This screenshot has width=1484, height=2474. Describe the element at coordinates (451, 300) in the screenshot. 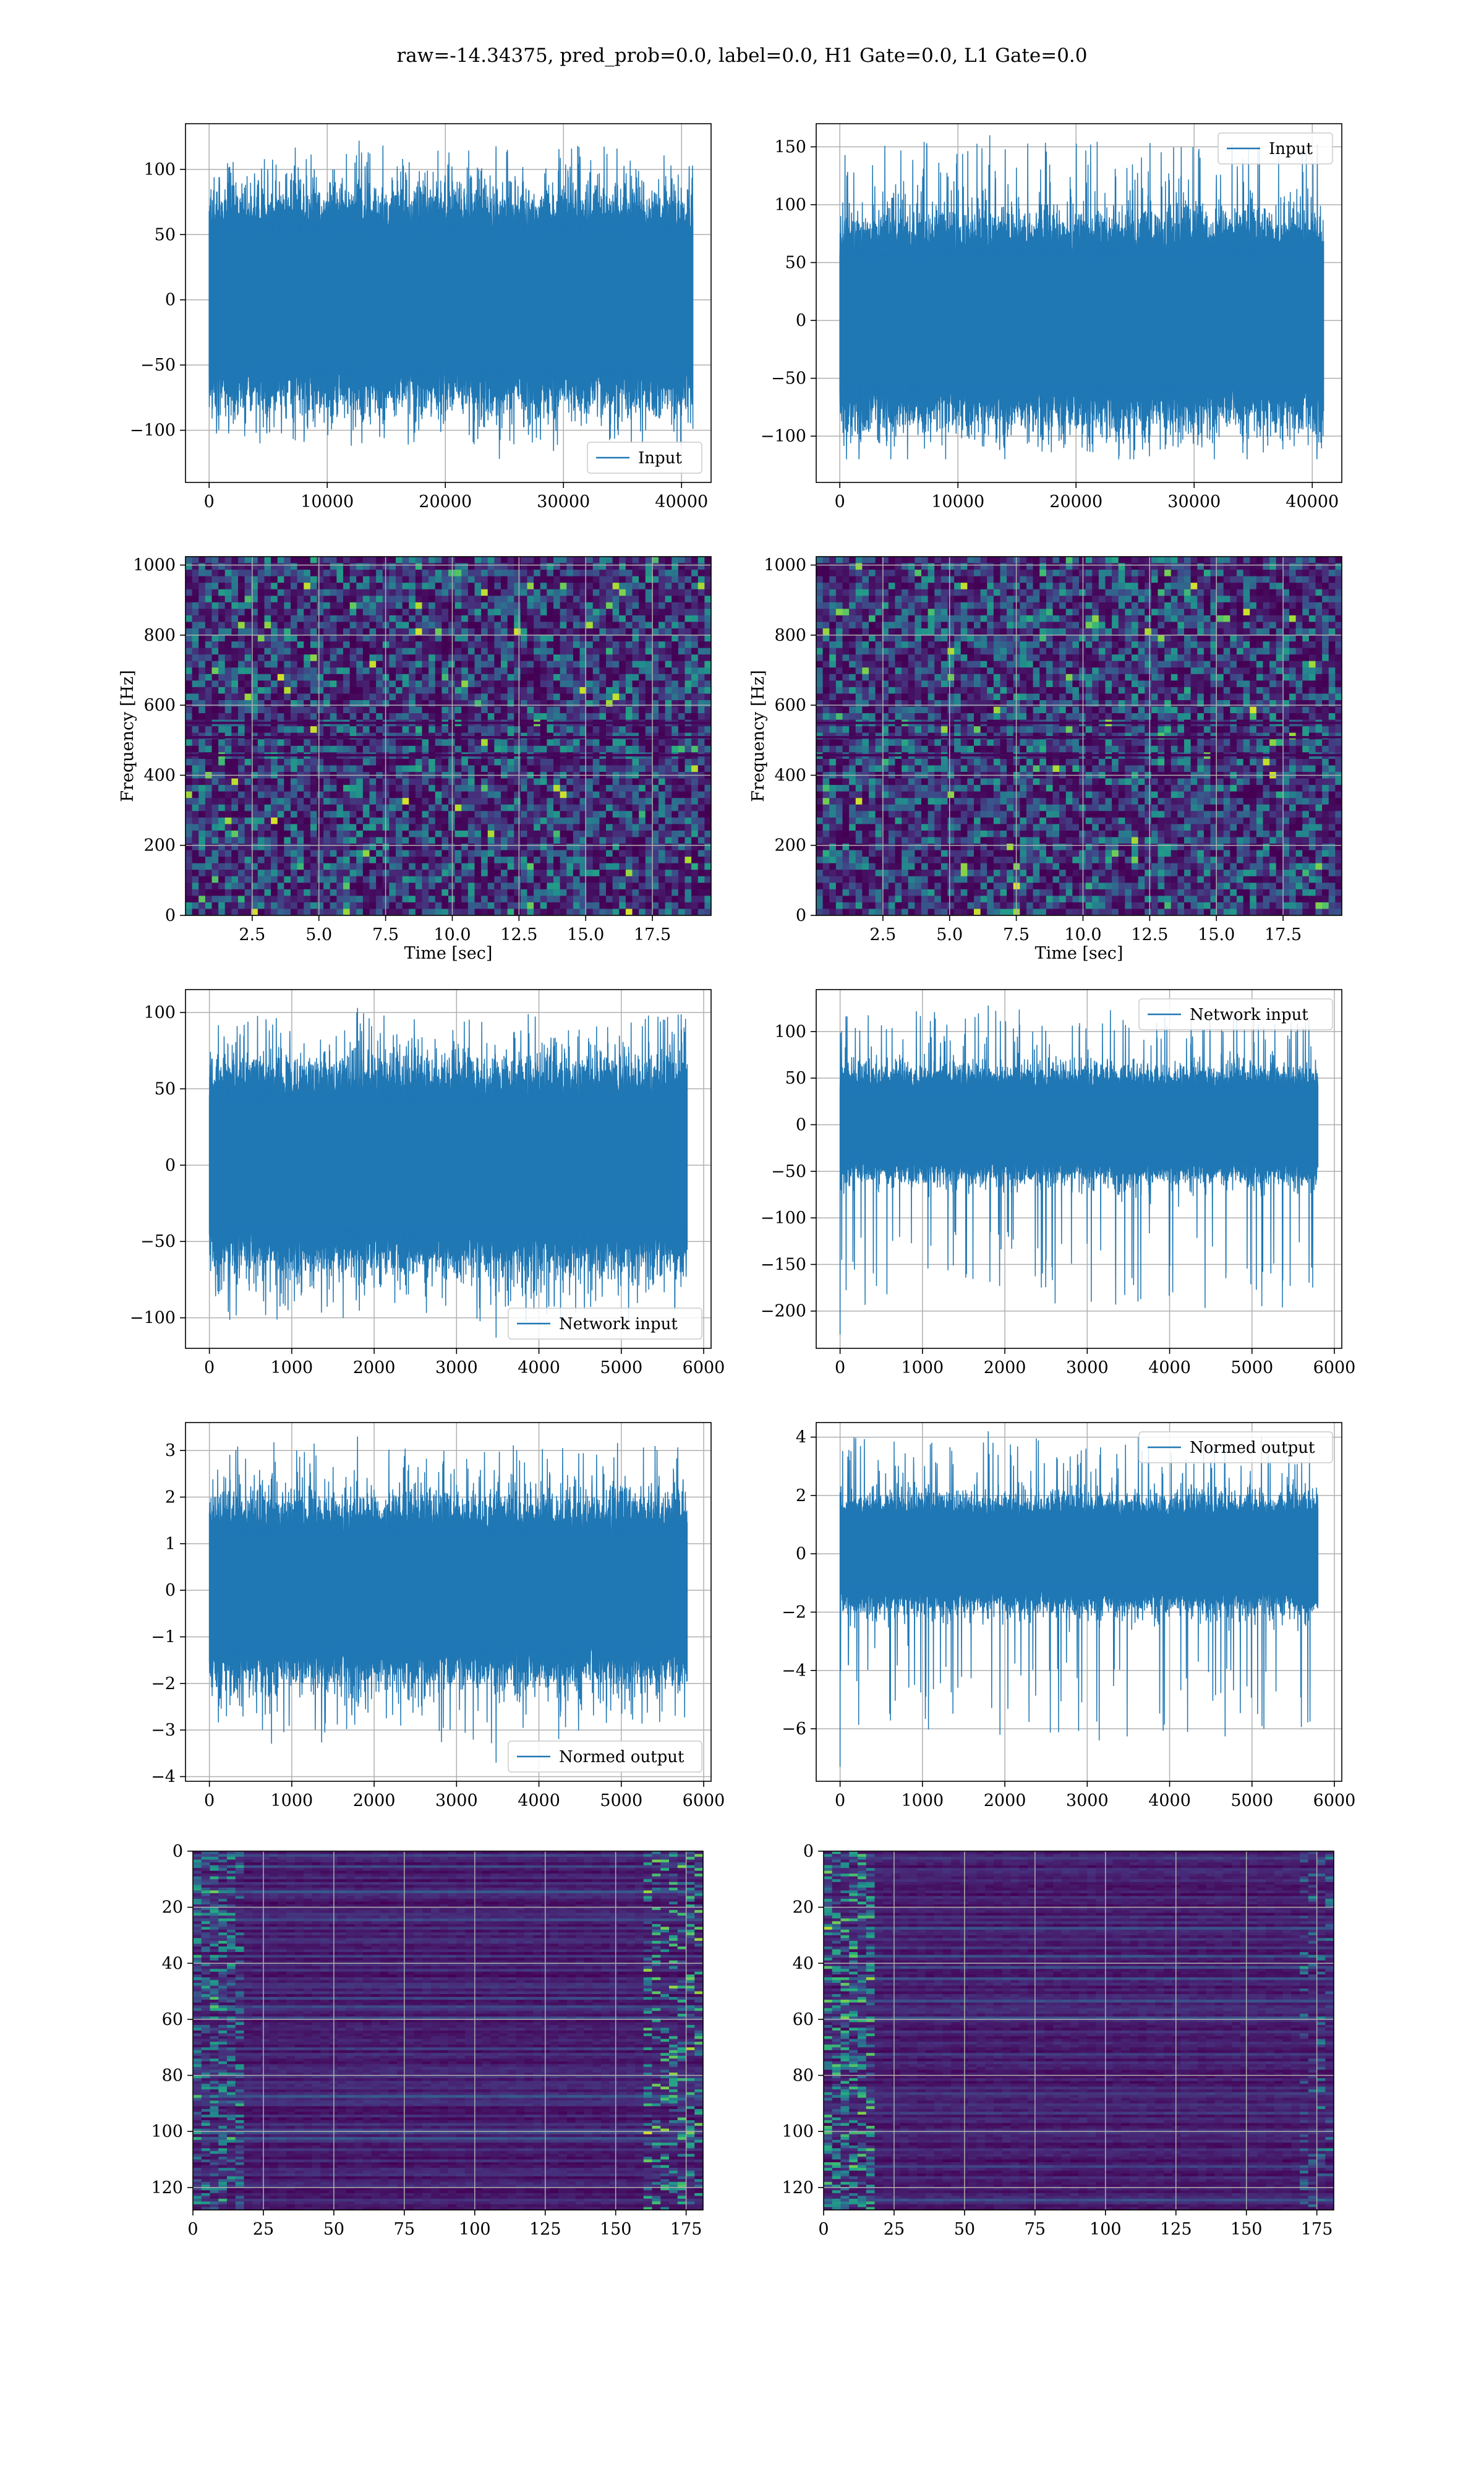

I see `series-line-raw-left` at that location.